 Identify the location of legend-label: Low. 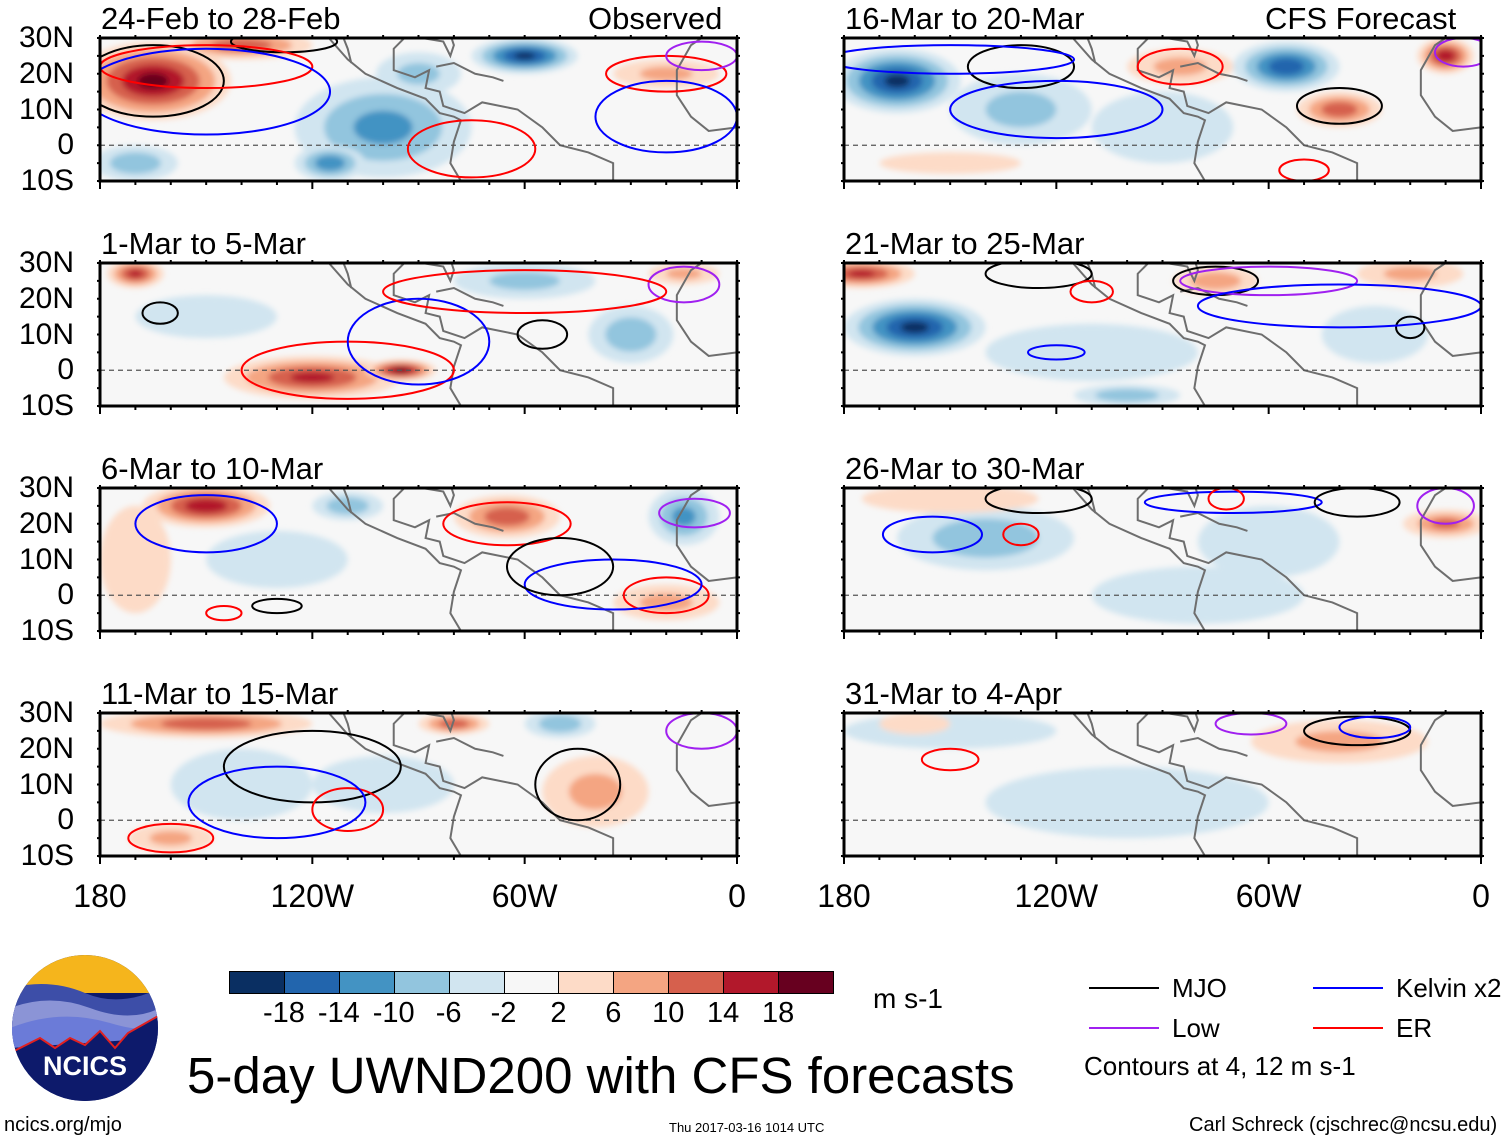
(1196, 1028).